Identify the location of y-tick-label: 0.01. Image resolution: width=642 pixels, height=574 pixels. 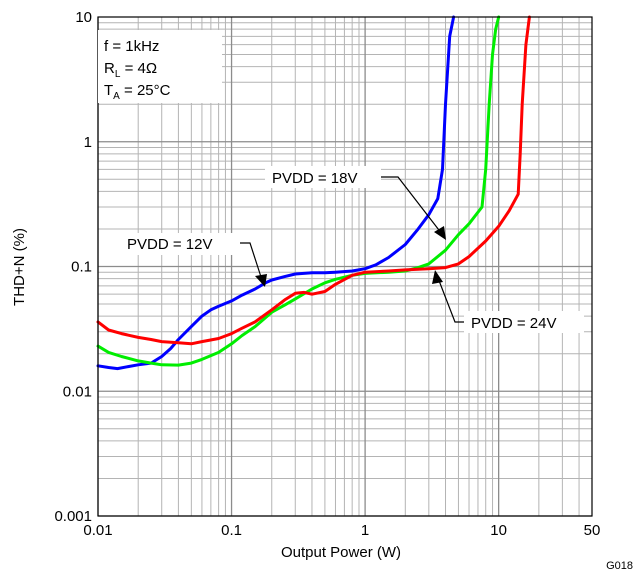
(77, 391).